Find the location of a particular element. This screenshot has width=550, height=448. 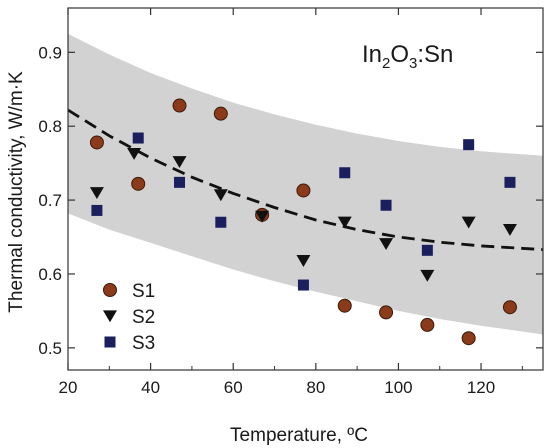

legend-marker-s1 is located at coordinates (110, 290).